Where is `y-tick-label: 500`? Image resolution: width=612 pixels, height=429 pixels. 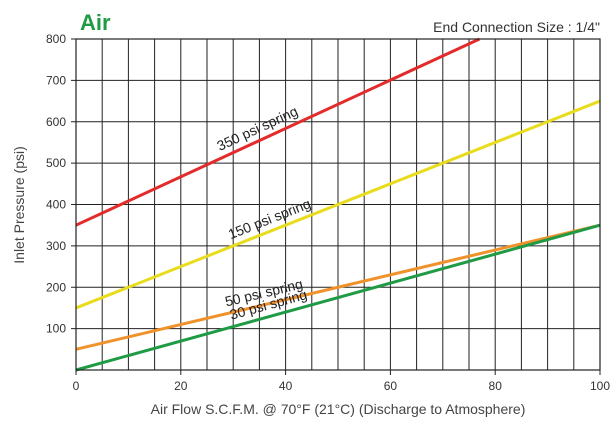 y-tick-label: 500 is located at coordinates (56, 163).